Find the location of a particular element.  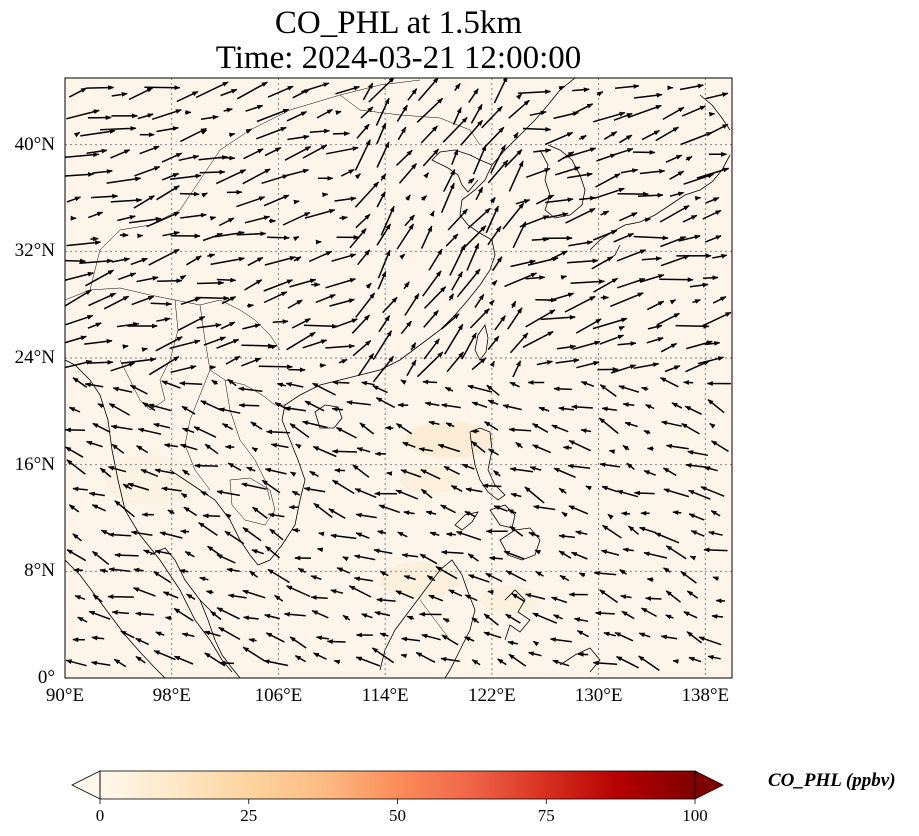

x-tick-label: 114°E is located at coordinates (385, 695).